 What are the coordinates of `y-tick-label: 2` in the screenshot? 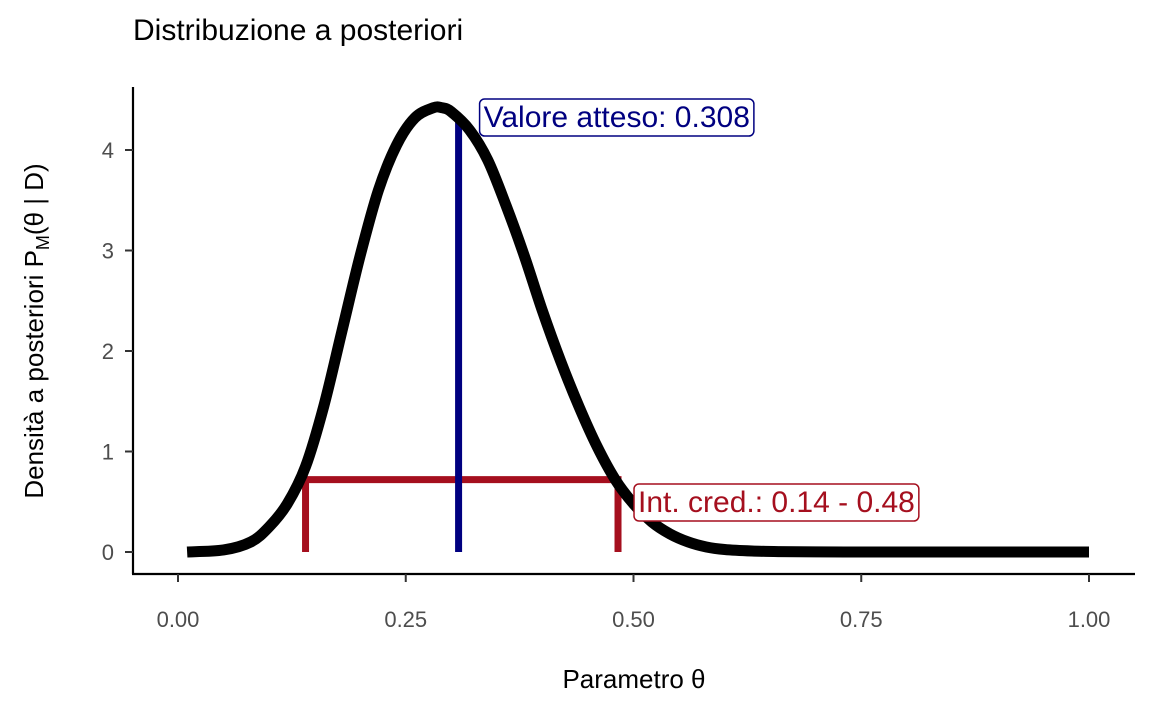 It's located at (108, 351).